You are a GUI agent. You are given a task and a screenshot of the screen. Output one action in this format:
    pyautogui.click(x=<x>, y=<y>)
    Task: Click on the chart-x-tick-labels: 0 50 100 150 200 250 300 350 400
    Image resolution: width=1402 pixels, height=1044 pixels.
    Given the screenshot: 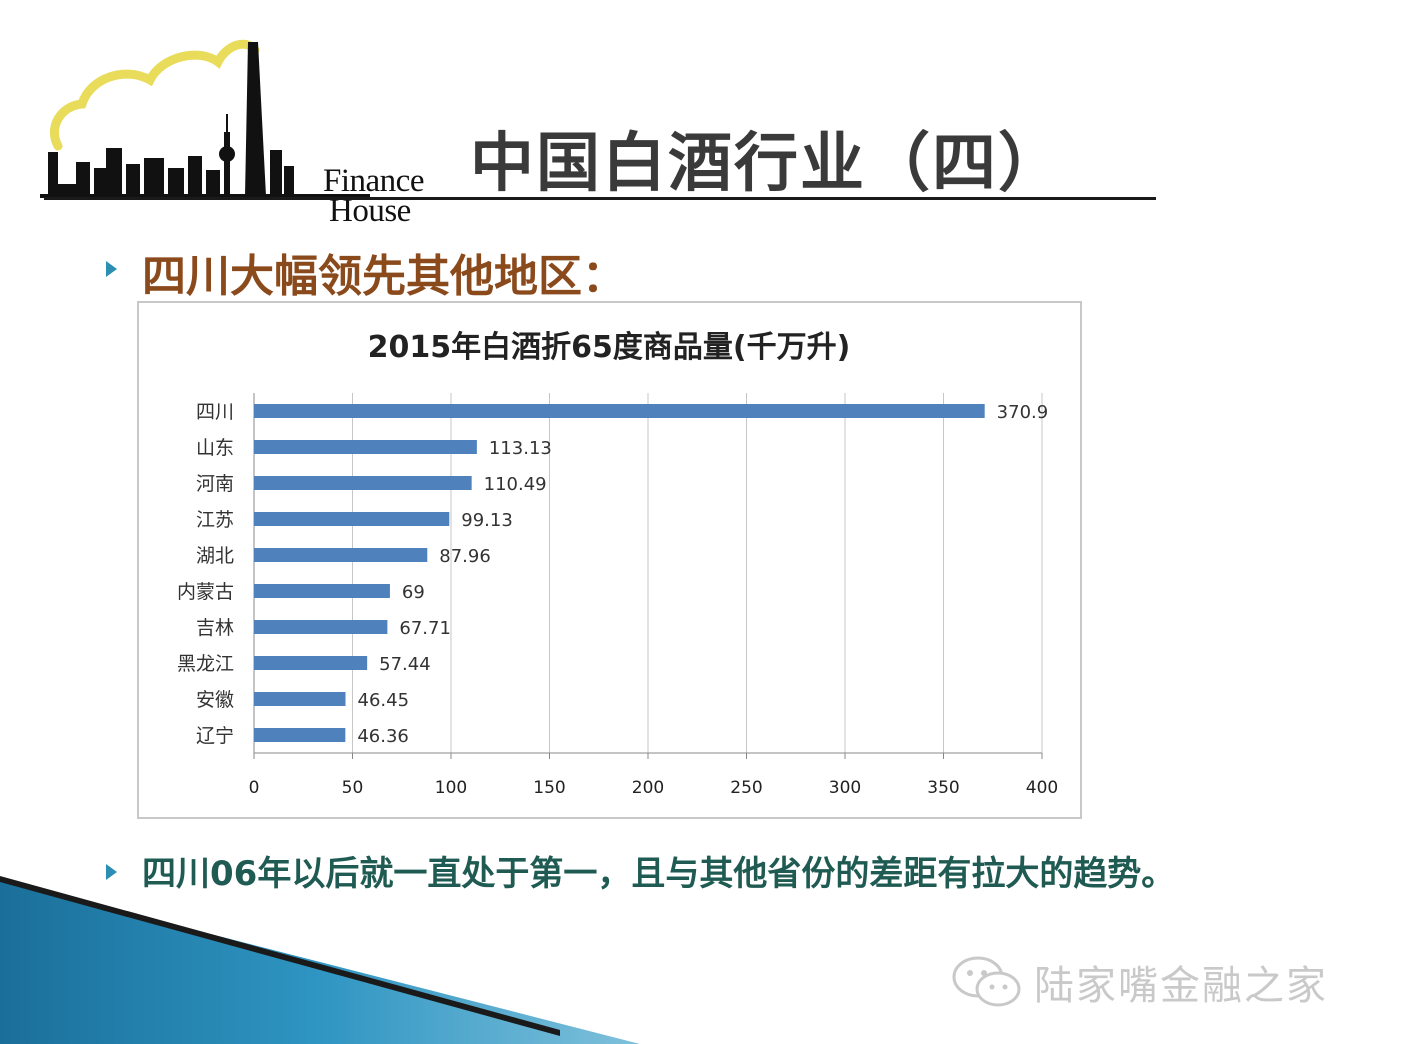 What is the action you would take?
    pyautogui.click(x=654, y=788)
    